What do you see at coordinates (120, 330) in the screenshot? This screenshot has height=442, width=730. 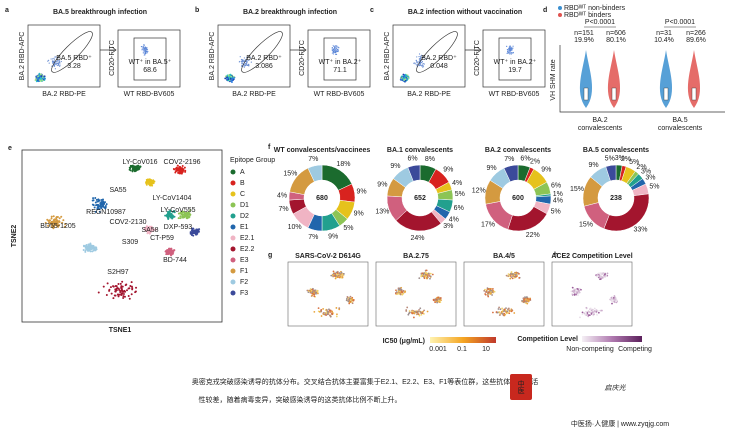 I see `label: TSNE1` at bounding box center [120, 330].